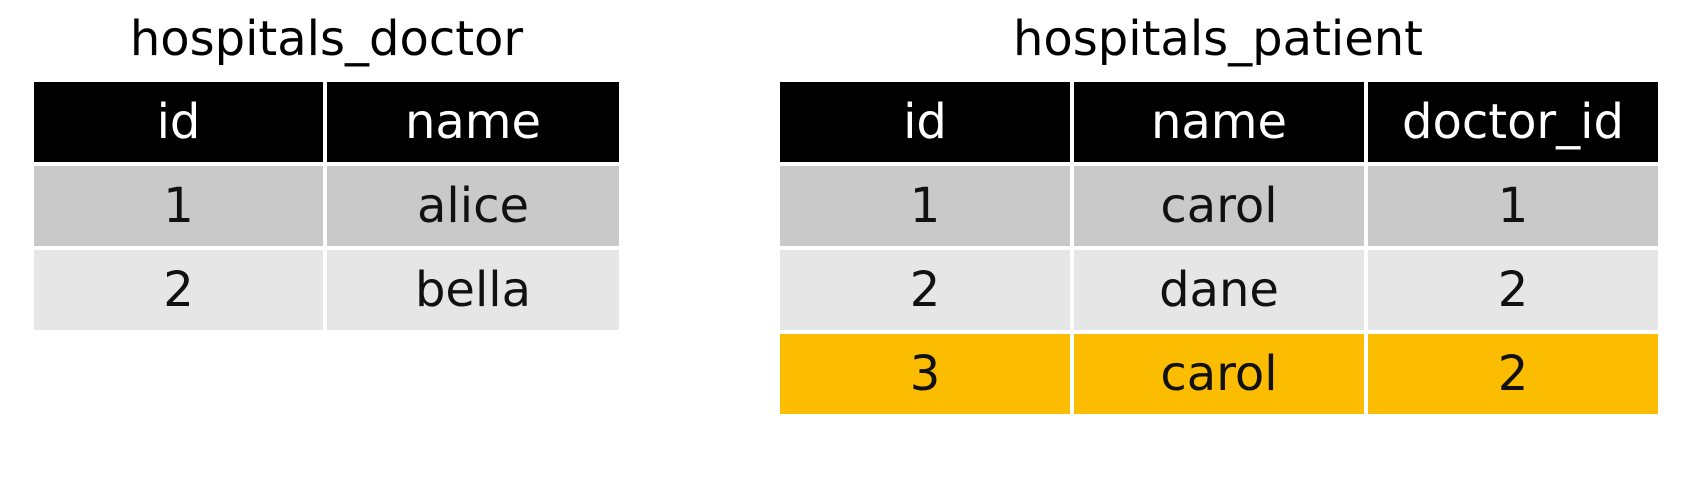 The width and height of the screenshot is (1708, 478). I want to click on patient-row-2-doctor-id: 2, so click(1513, 290).